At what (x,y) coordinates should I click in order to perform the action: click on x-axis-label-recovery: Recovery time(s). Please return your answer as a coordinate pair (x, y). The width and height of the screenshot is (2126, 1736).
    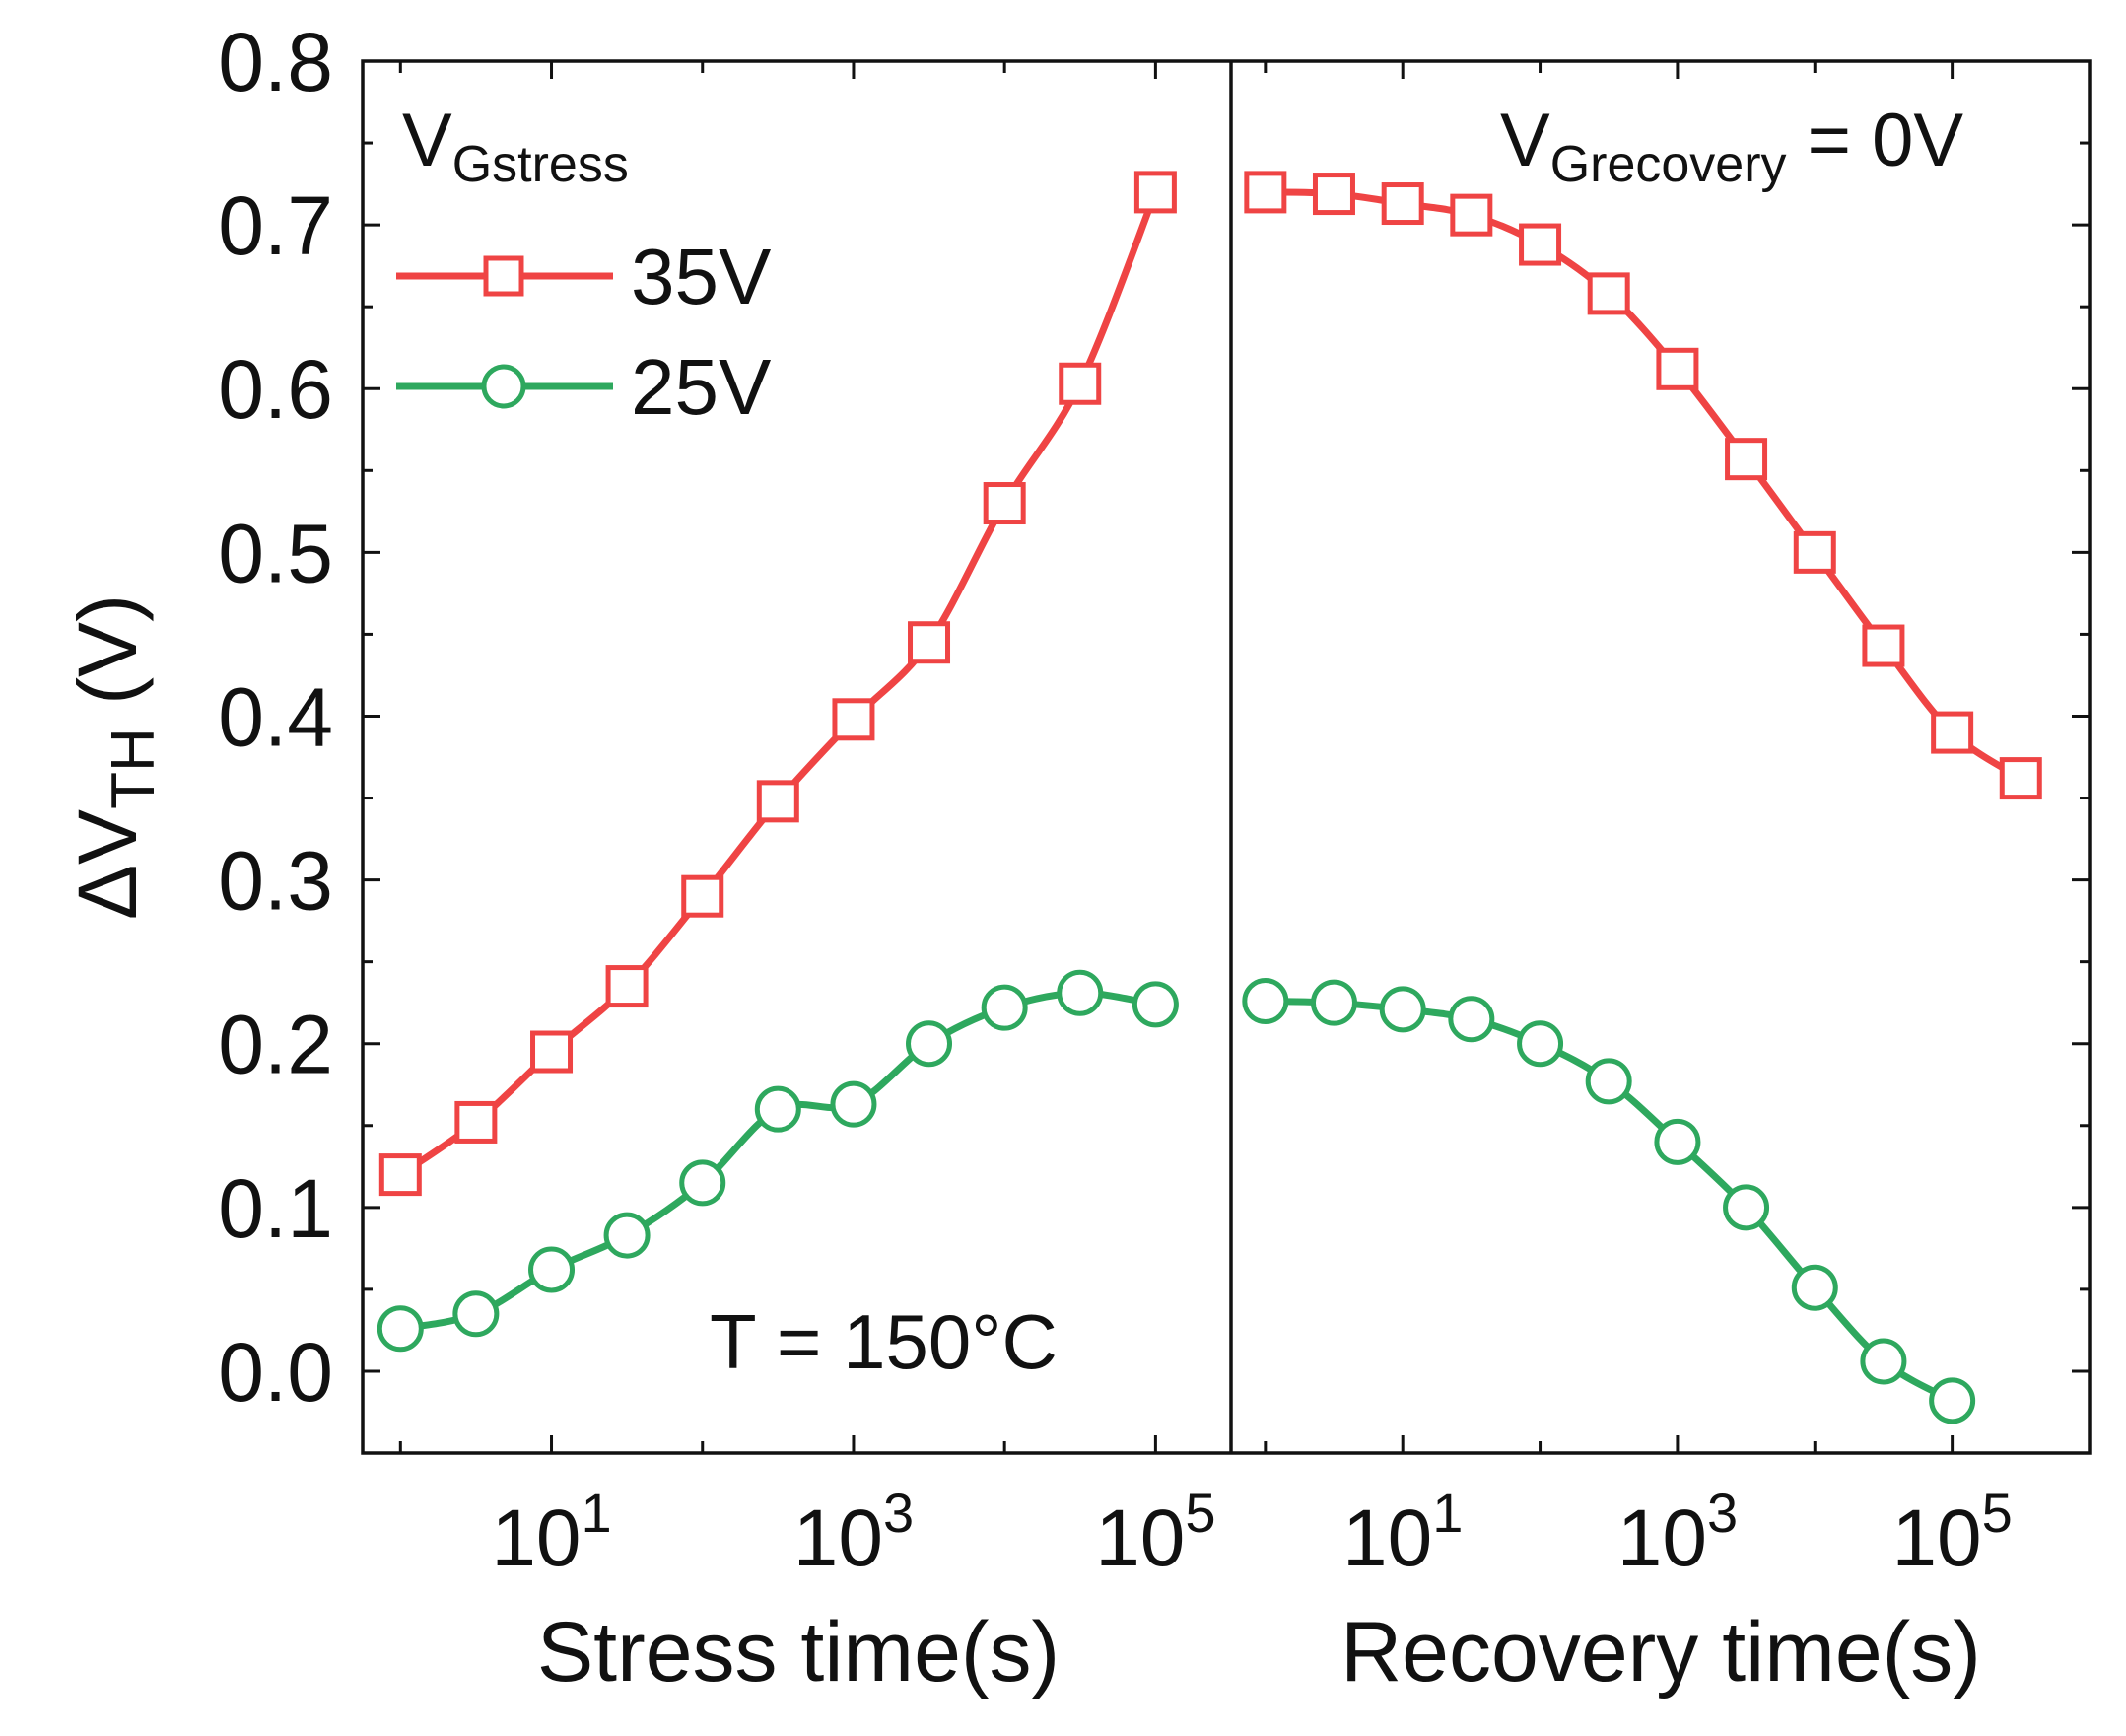
    Looking at the image, I should click on (1660, 1652).